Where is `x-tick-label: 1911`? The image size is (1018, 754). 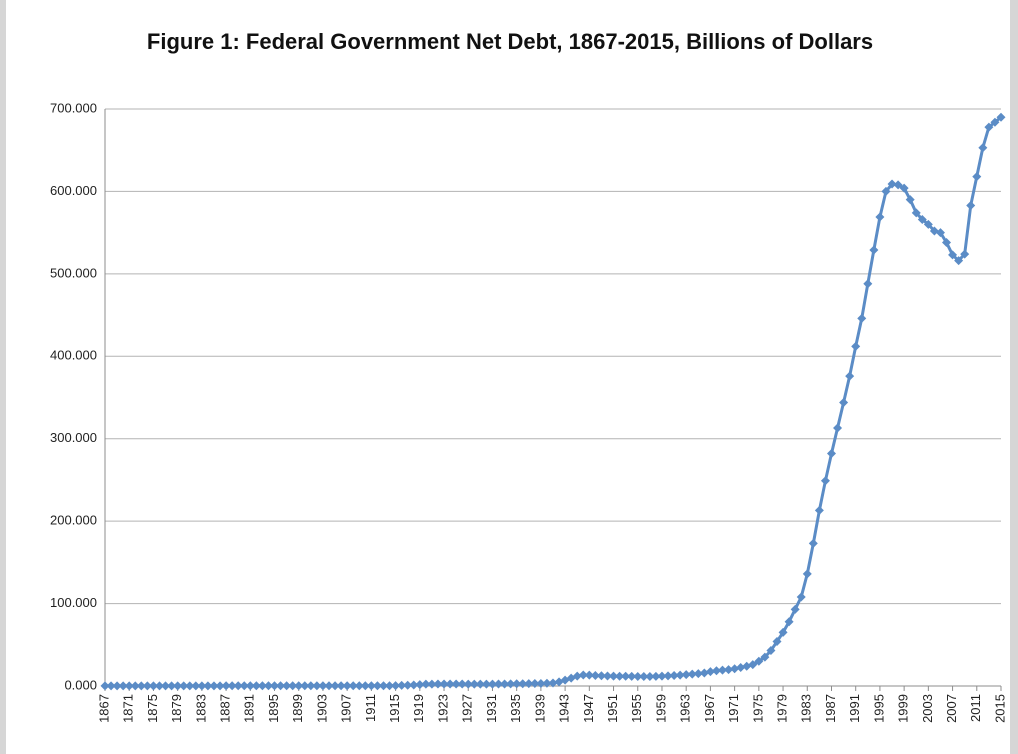
x-tick-label: 1911 is located at coordinates (370, 708).